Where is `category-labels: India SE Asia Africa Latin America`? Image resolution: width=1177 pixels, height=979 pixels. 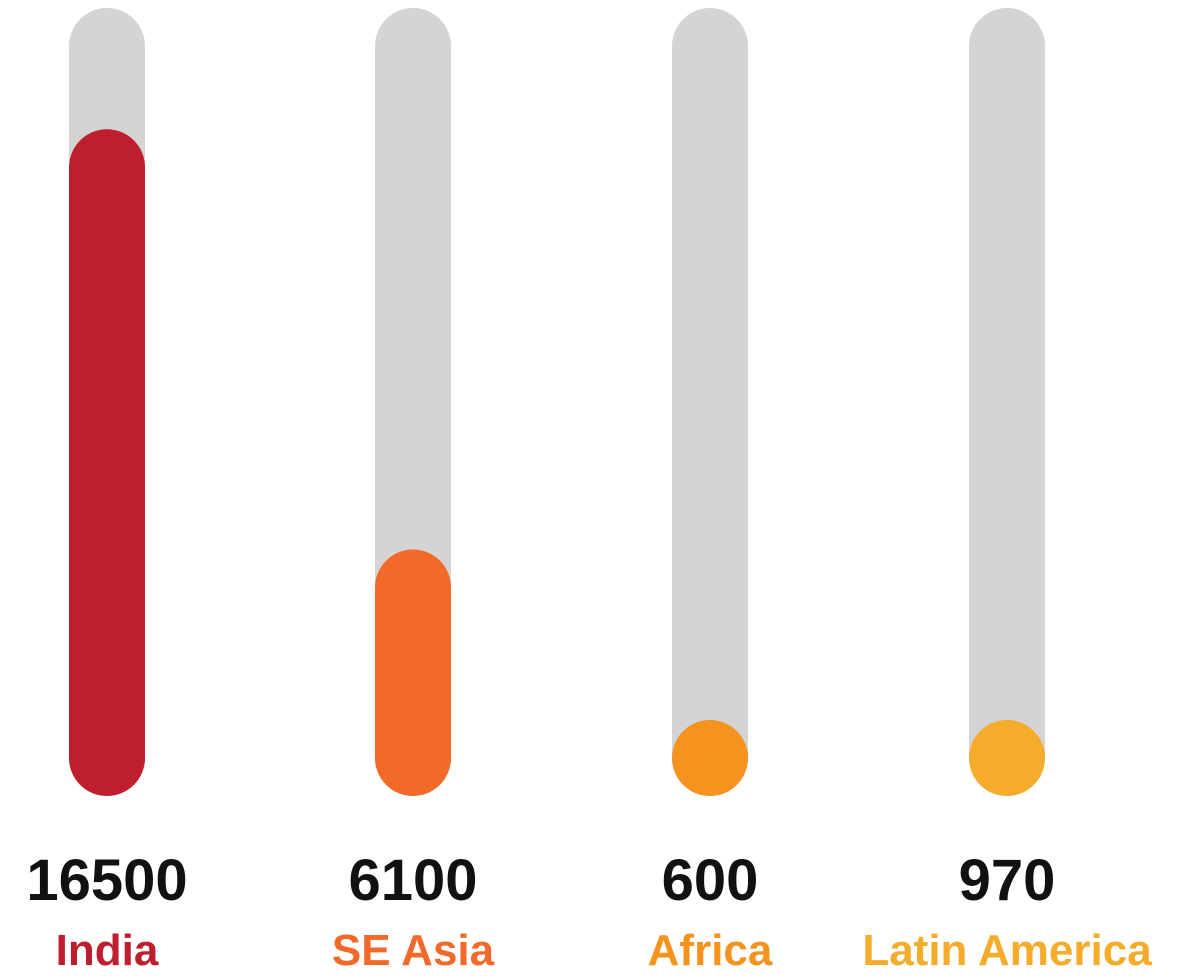 category-labels: India SE Asia Africa Latin America is located at coordinates (604, 950).